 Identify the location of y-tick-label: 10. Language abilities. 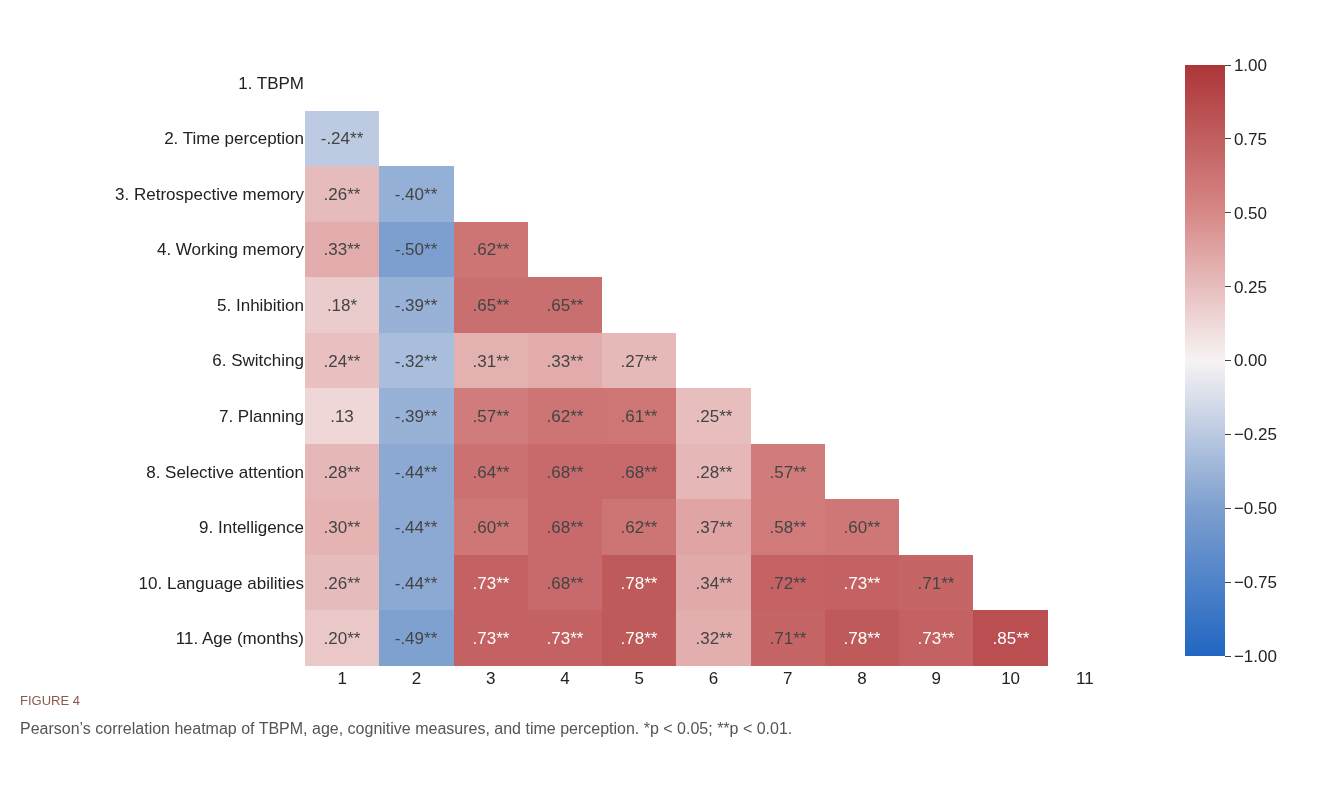
(221, 583).